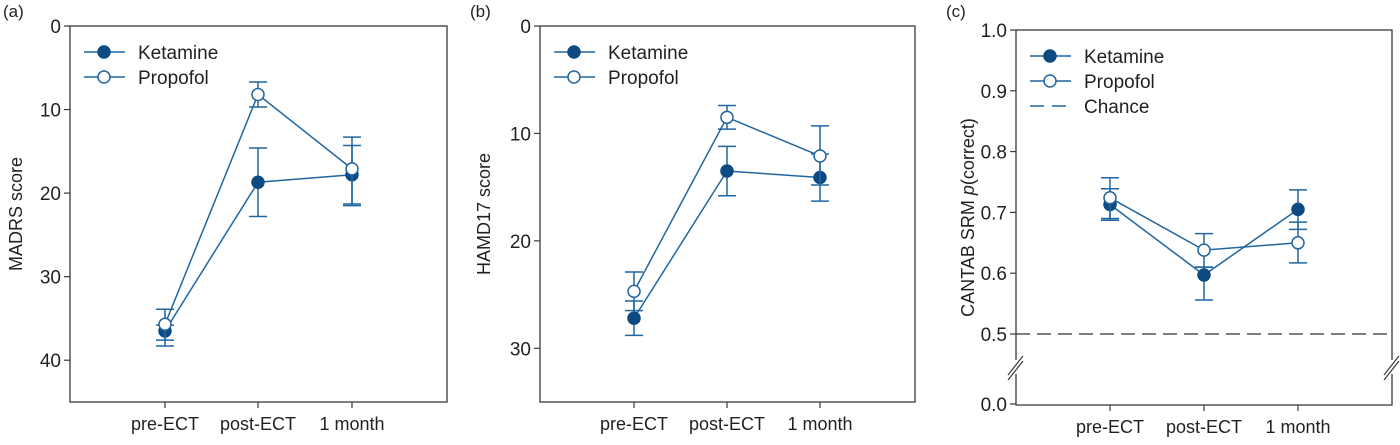  What do you see at coordinates (13, 11) in the screenshot?
I see `panel-label: (a)` at bounding box center [13, 11].